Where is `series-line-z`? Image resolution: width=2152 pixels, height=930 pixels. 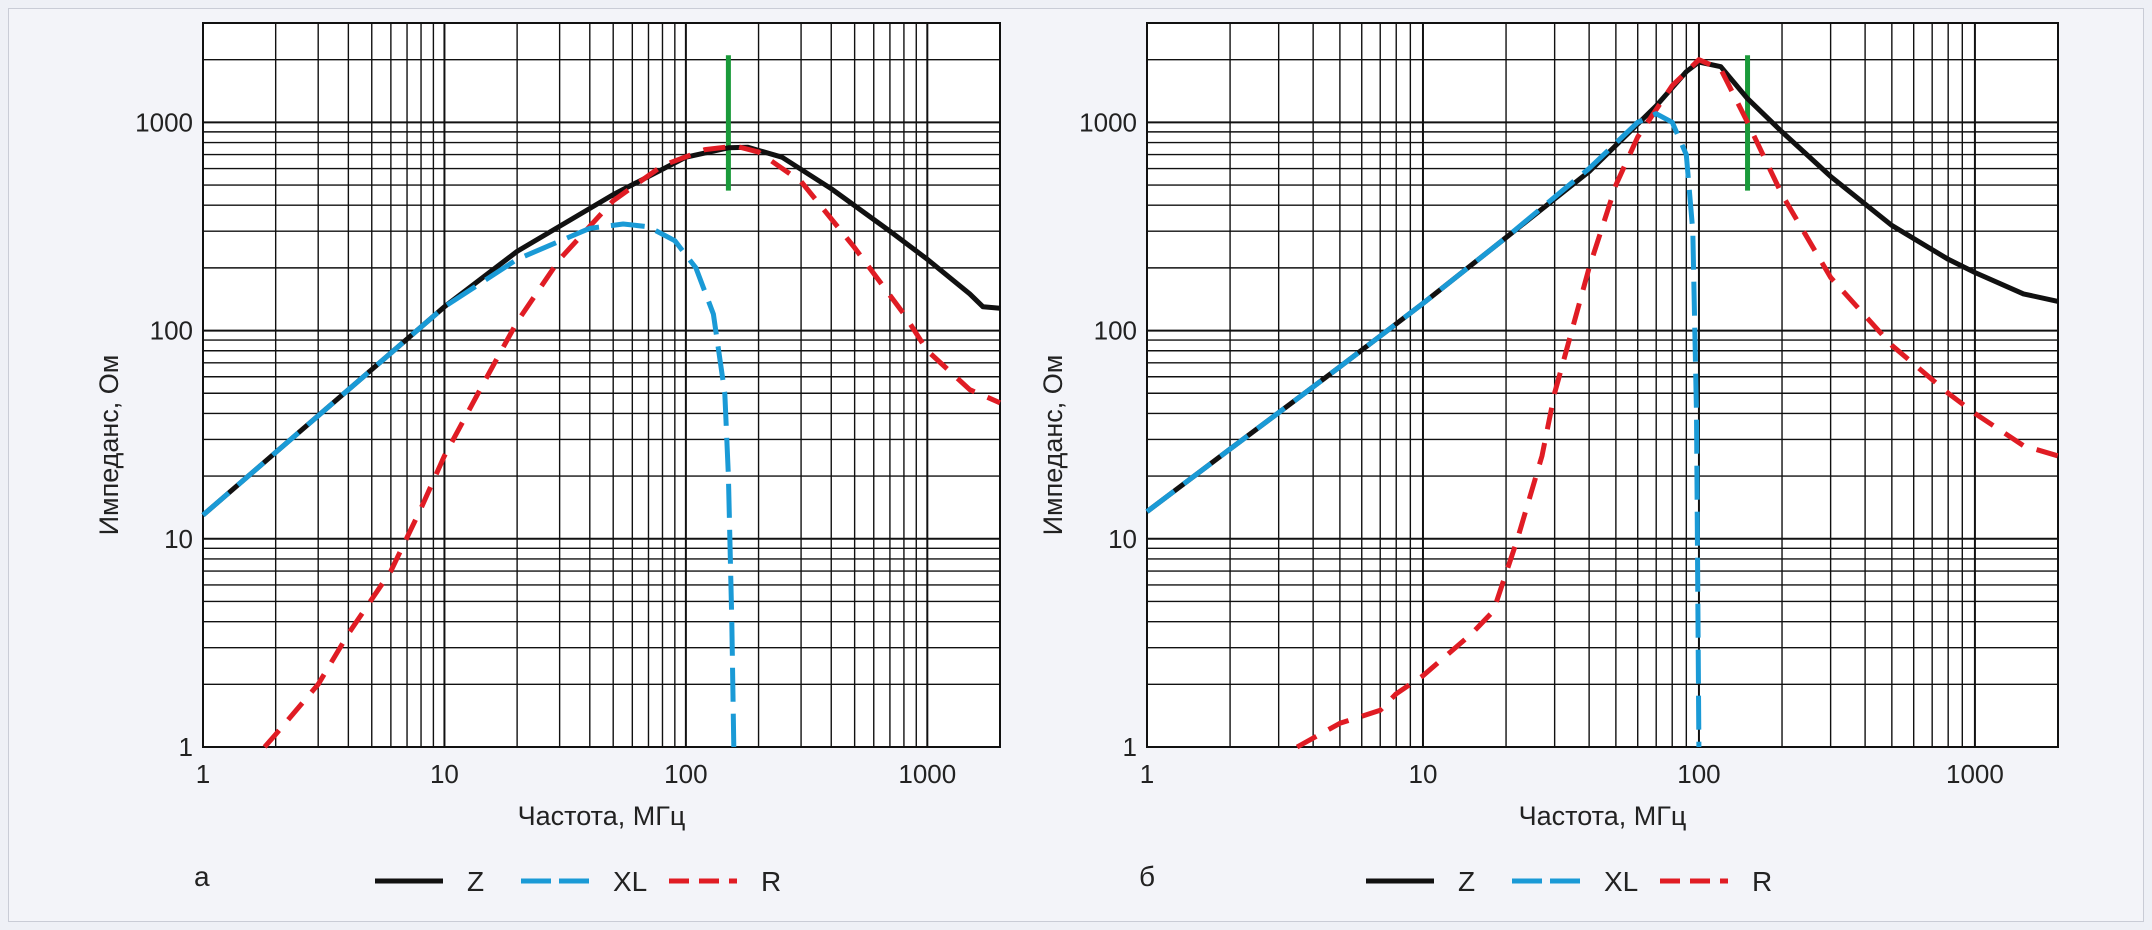 series-line-z is located at coordinates (601, 330).